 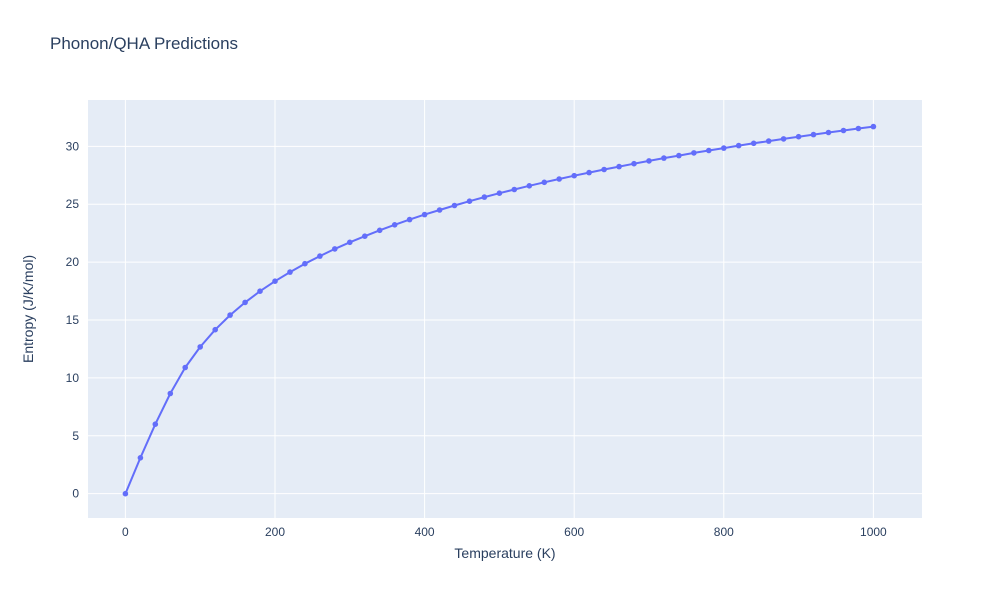 I want to click on y-tick-label: 25, so click(x=73, y=204).